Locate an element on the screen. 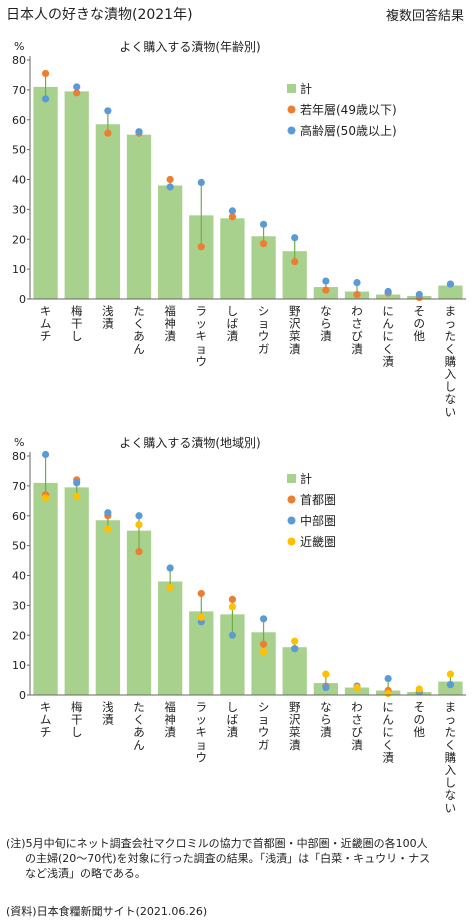  x-tick-label: キムチ is located at coordinates (46, 719).